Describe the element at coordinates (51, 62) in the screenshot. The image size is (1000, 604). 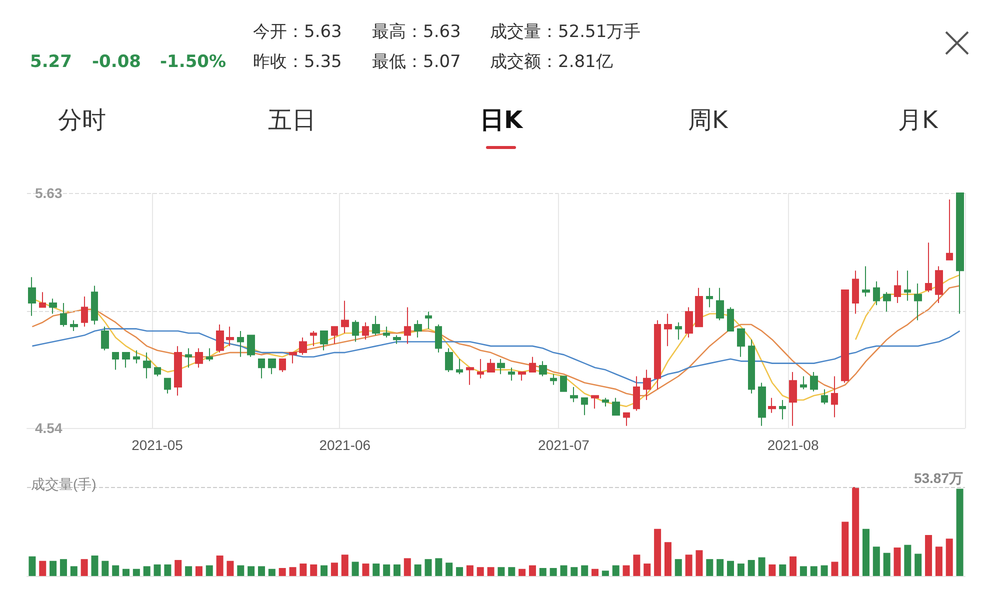
I see `text: 5.27` at that location.